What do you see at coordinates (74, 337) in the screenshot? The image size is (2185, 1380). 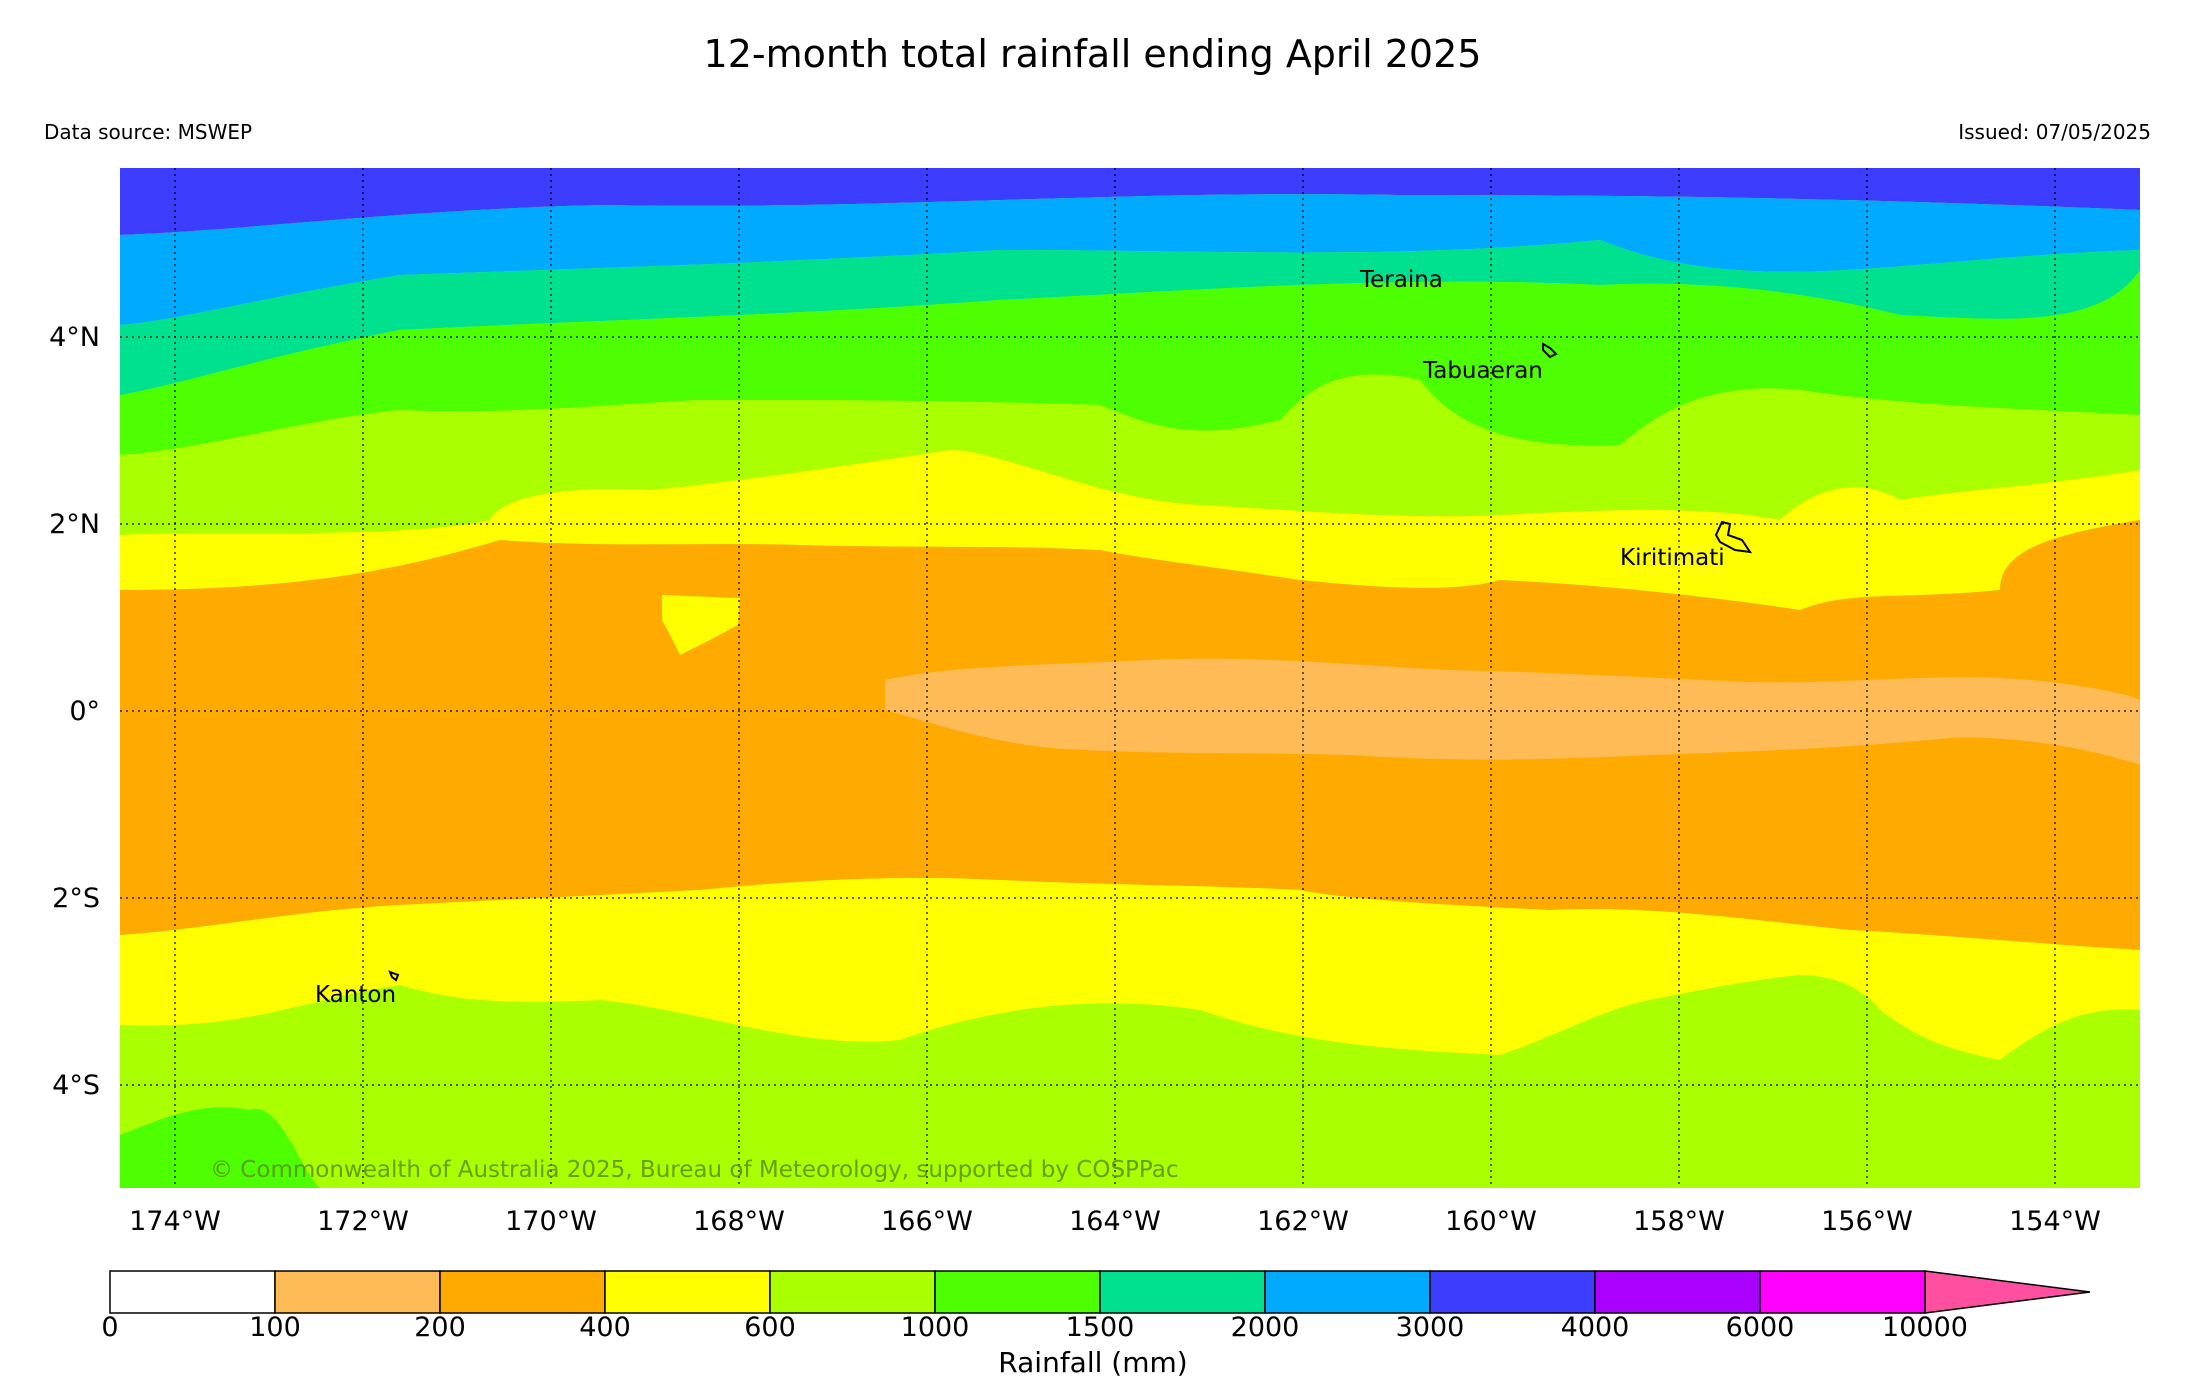 I see `lat-label-4n: 4°N` at bounding box center [74, 337].